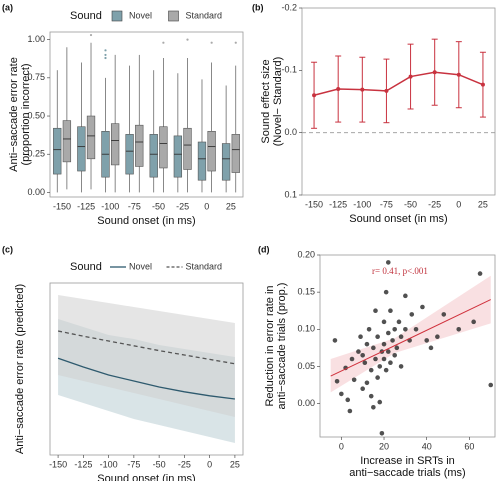  Describe the element at coordinates (117, 16) in the screenshot. I see `legend-swatch` at that location.